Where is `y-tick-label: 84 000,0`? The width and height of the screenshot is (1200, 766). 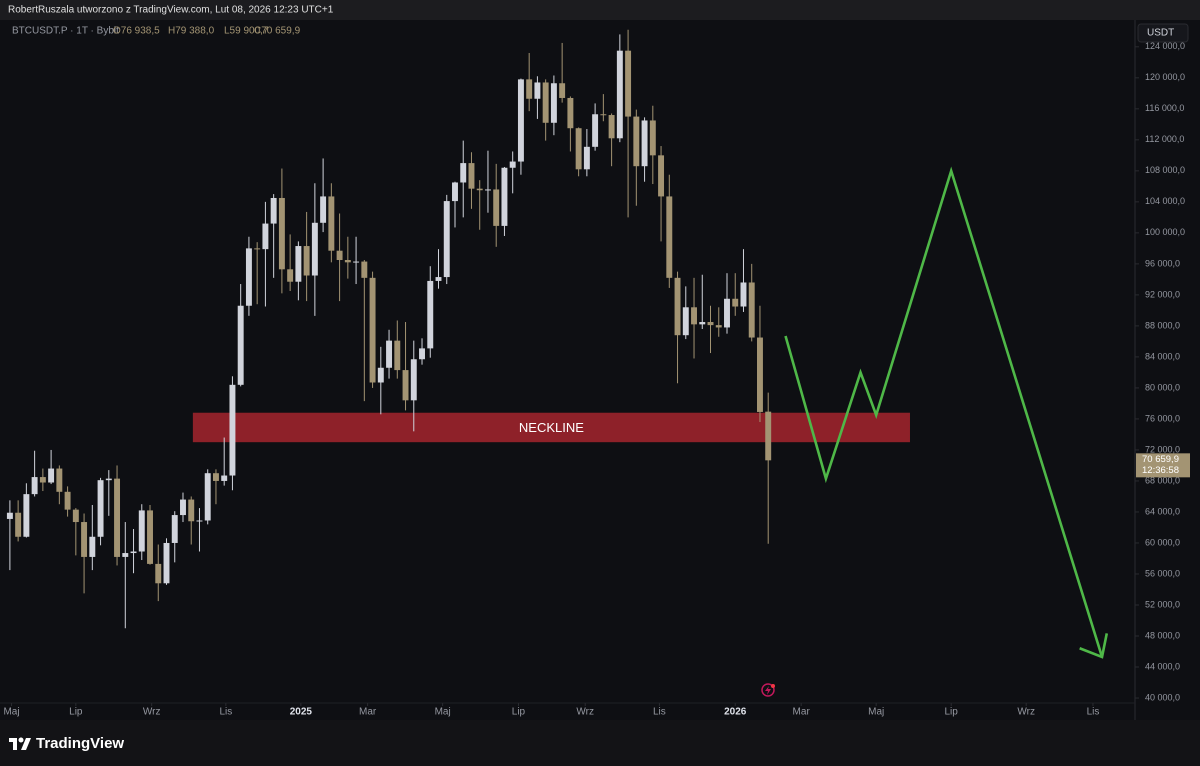 y-tick-label: 84 000,0 is located at coordinates (1162, 356).